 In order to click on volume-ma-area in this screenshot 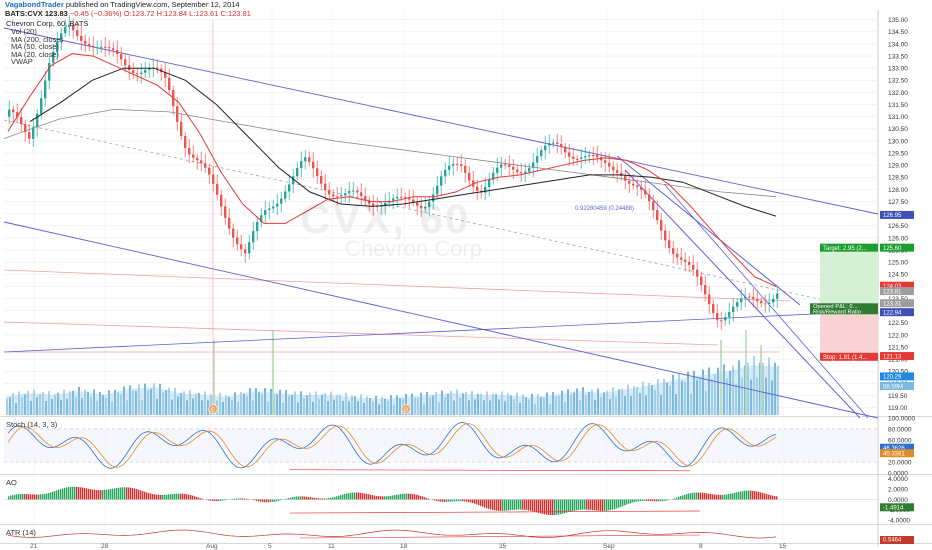, I will do `click(392, 390)`.